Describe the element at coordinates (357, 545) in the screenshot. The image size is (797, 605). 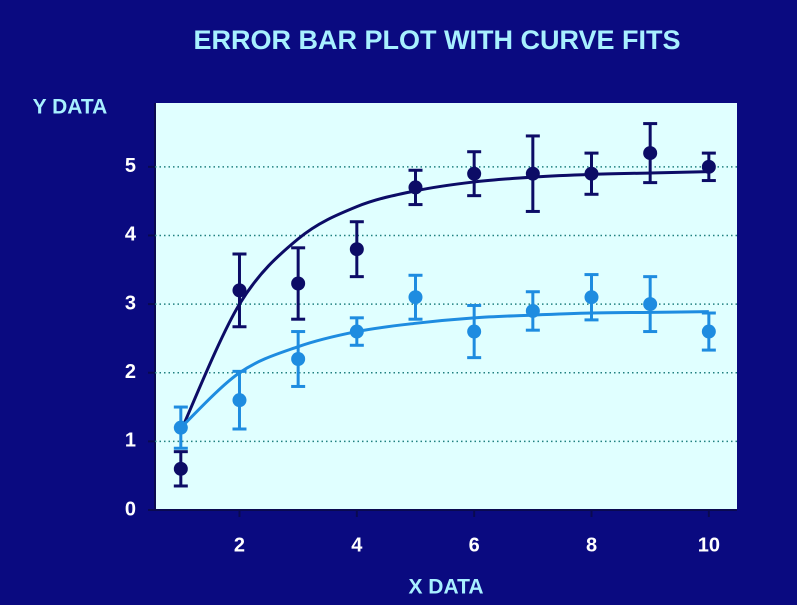
I see `x-tick-label: 4` at that location.